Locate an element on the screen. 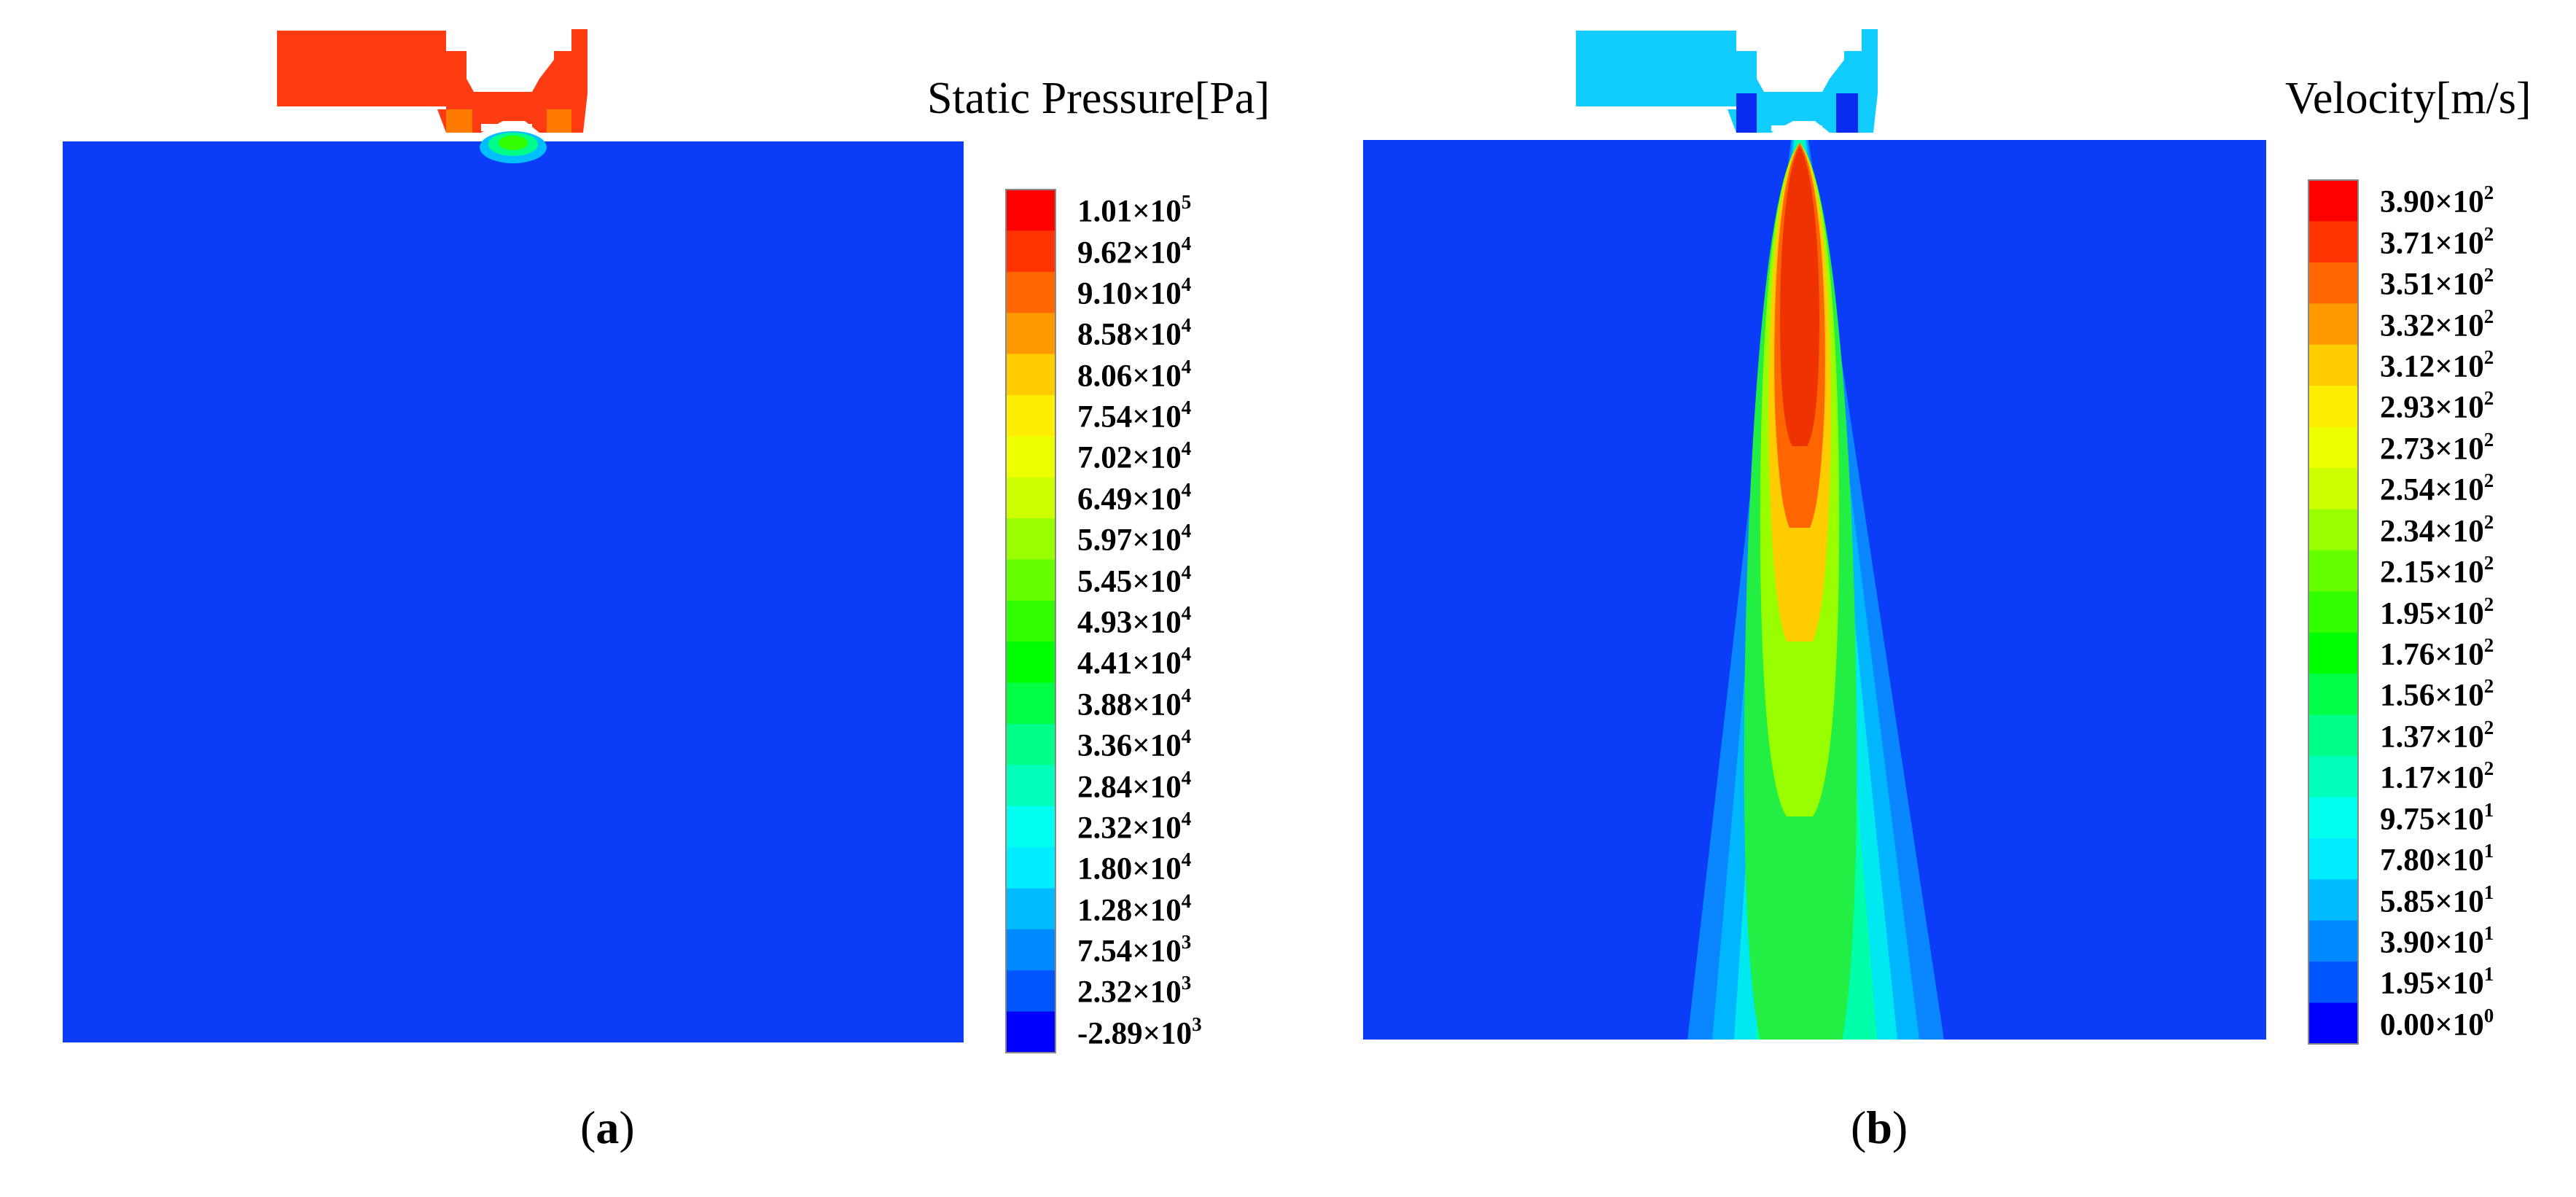 The height and width of the screenshot is (1197, 2576). colorbar-tick-label: 3.71×10² is located at coordinates (2437, 241).